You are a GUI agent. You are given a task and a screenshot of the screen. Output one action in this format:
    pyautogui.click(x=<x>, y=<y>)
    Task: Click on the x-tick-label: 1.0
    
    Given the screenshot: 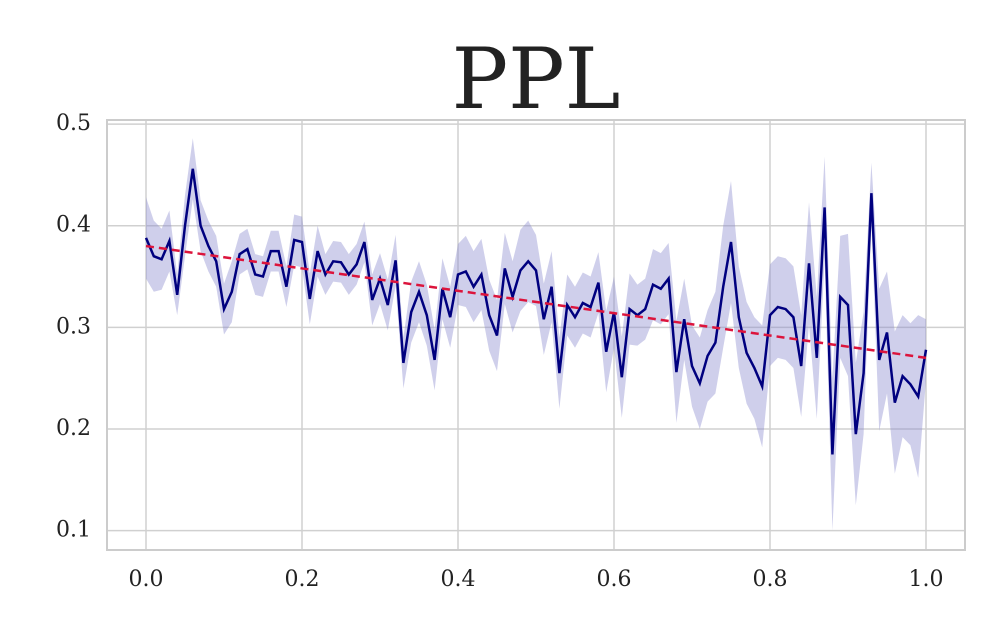 What is the action you would take?
    pyautogui.click(x=926, y=579)
    